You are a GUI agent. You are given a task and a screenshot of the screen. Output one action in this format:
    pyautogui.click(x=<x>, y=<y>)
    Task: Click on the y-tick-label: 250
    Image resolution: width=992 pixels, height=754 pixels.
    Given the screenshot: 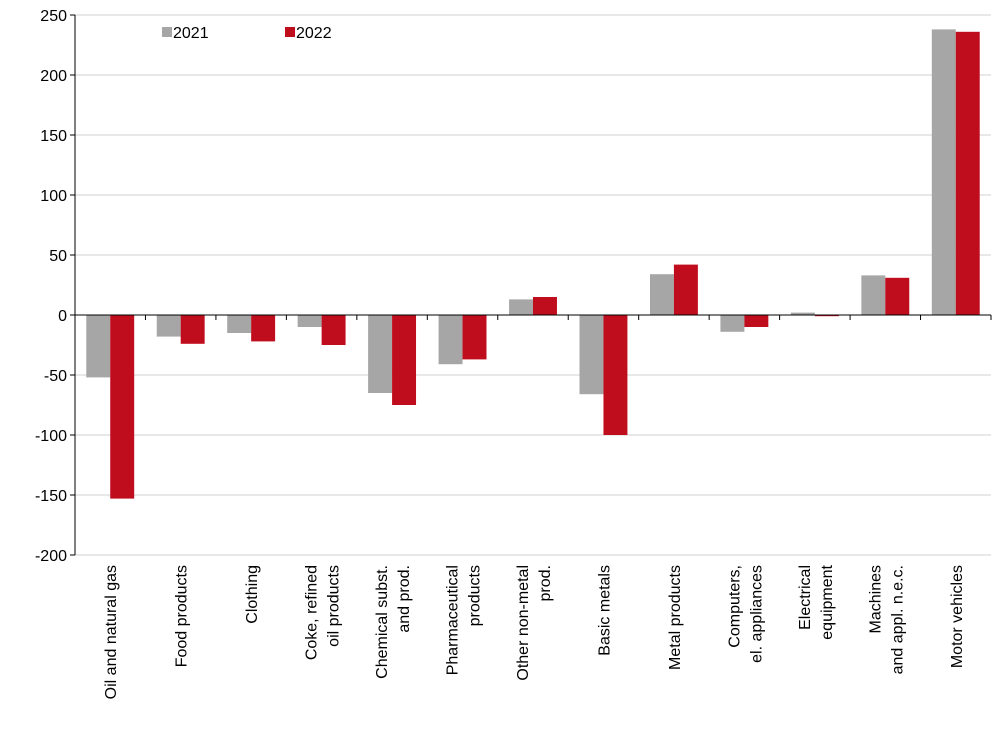 What is the action you would take?
    pyautogui.click(x=53, y=16)
    